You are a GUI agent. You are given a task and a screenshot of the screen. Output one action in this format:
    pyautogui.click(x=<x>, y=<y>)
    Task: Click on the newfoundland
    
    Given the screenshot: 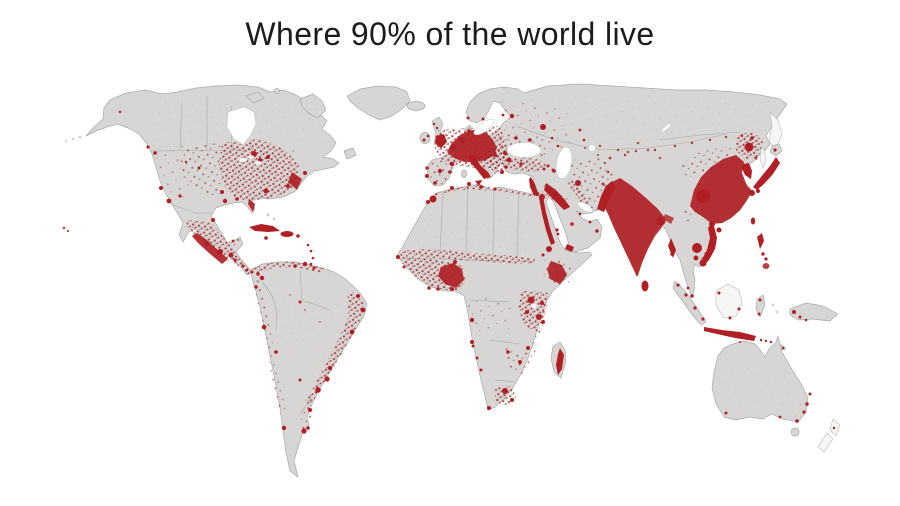 What is the action you would take?
    pyautogui.click(x=350, y=153)
    